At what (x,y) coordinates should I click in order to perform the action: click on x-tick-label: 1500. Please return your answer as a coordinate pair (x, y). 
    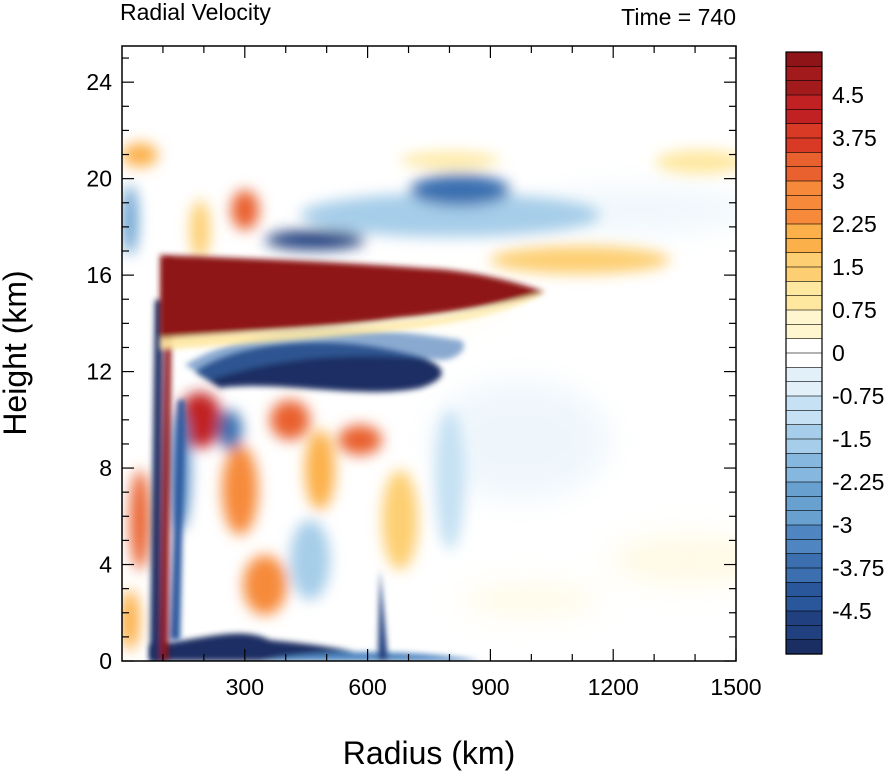
    Looking at the image, I should click on (735, 687).